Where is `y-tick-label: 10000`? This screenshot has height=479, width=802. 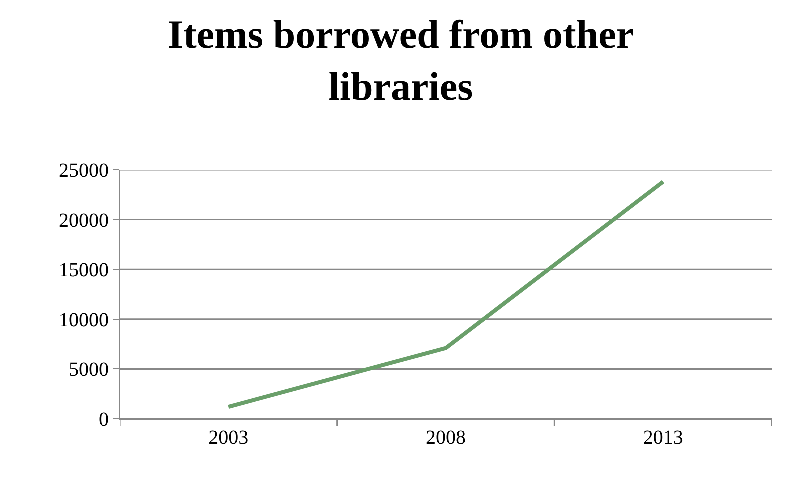 y-tick-label: 10000 is located at coordinates (84, 320).